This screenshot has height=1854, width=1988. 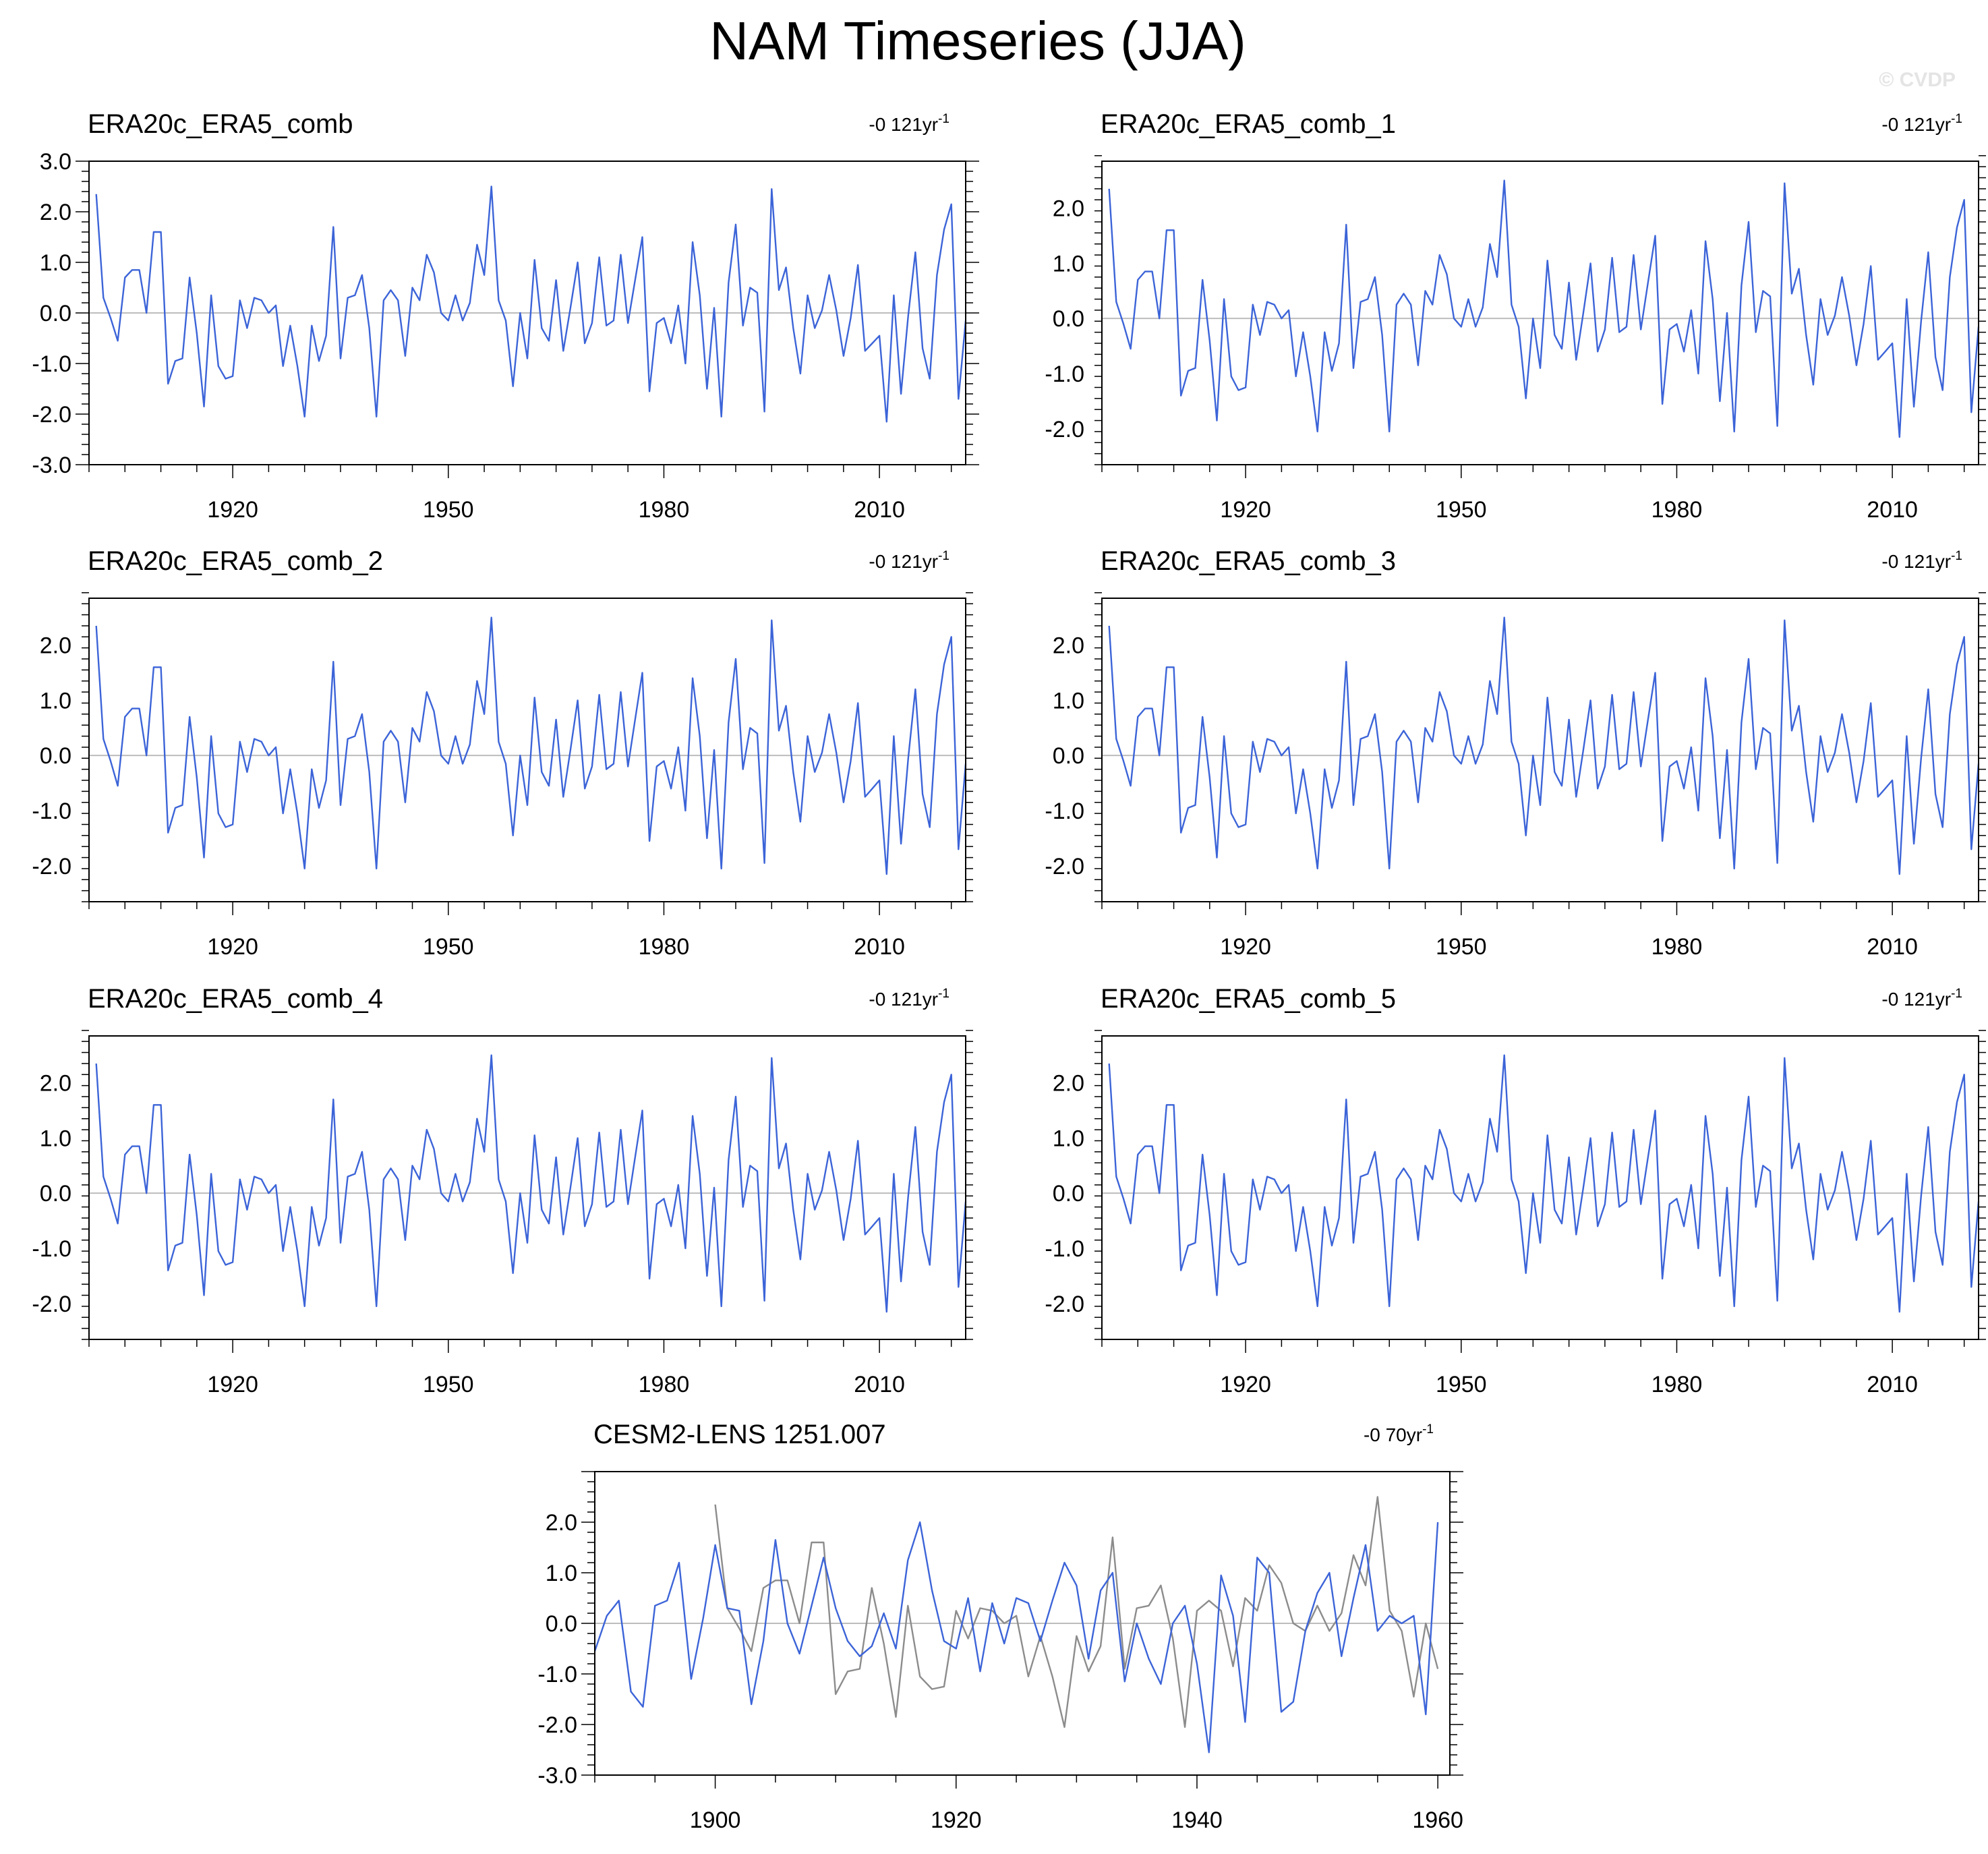 I want to click on overlay-series-line, so click(x=1076, y=1612).